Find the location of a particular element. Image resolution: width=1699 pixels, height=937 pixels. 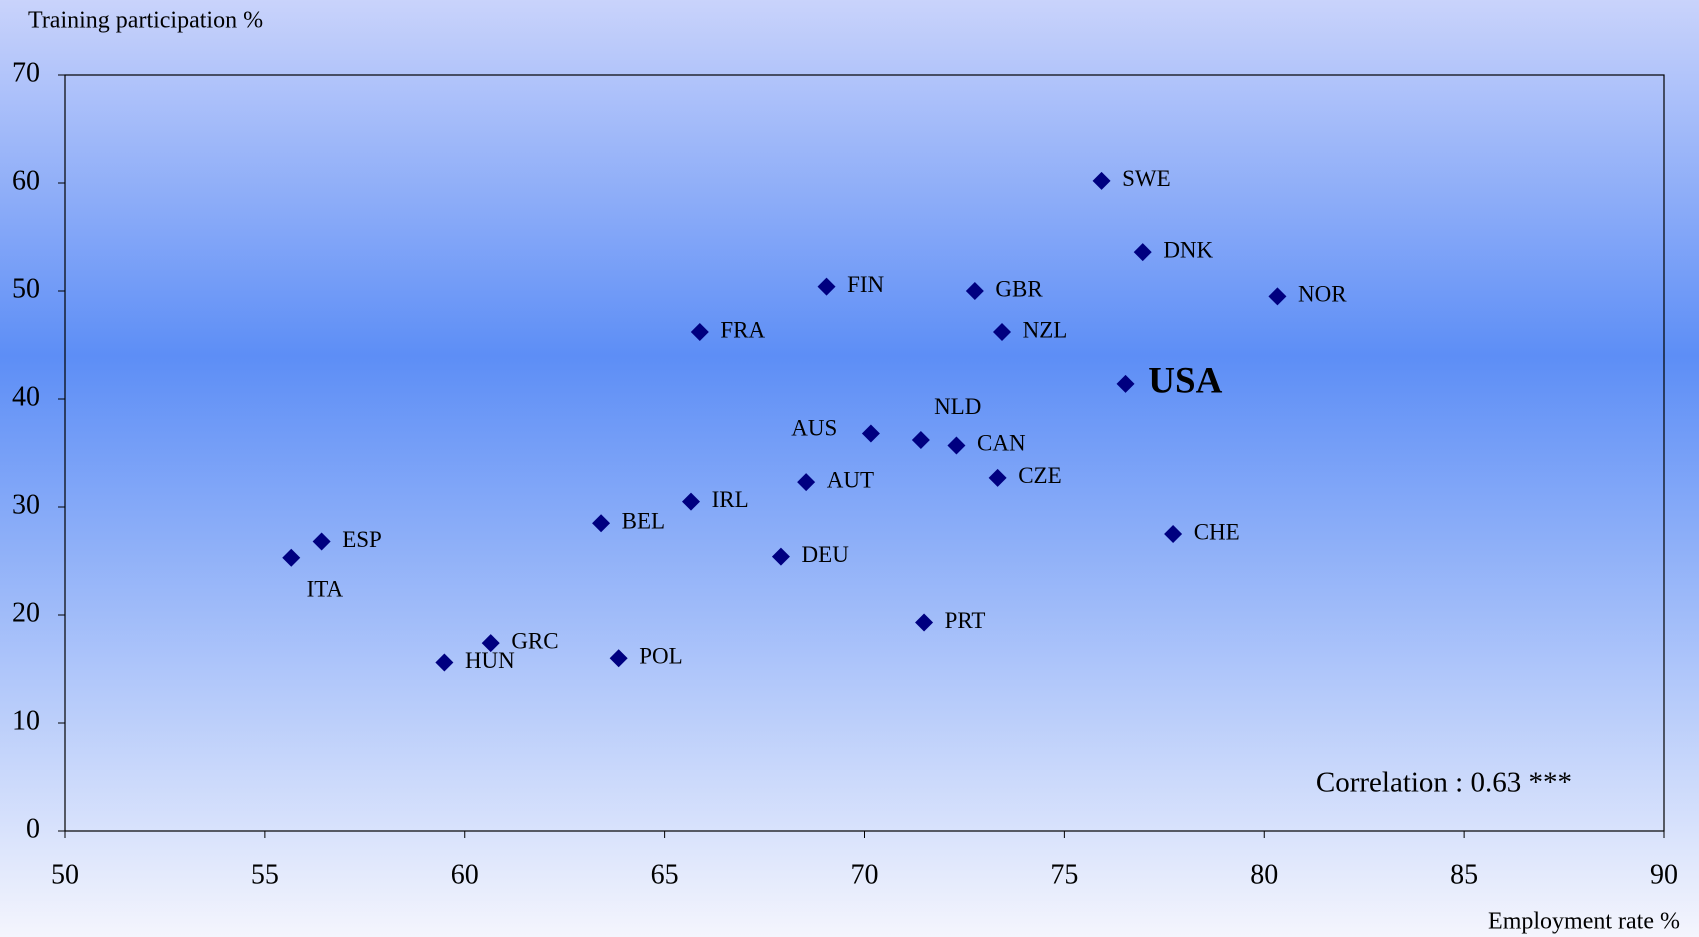

point-label: GBR is located at coordinates (1019, 288).